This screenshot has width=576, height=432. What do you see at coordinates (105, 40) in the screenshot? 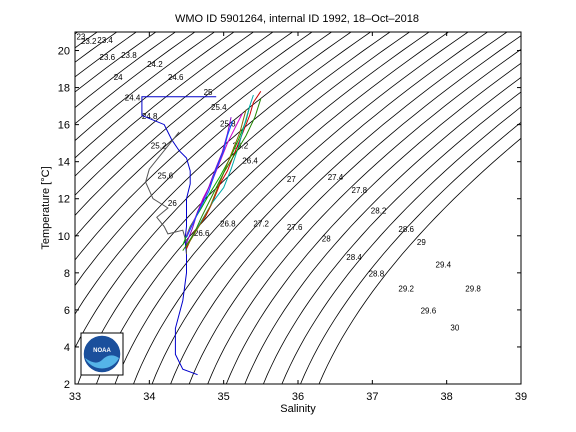
I see `density-label: 23.4` at bounding box center [105, 40].